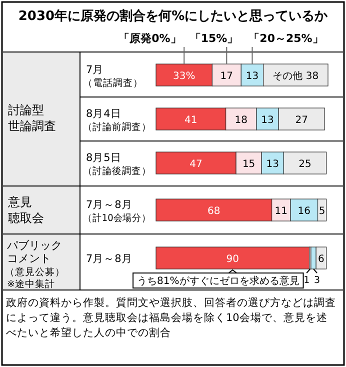 Image resolution: width=346 pixels, height=367 pixels. Describe the element at coordinates (317, 280) in the screenshot. I see `data-label: 3` at that location.